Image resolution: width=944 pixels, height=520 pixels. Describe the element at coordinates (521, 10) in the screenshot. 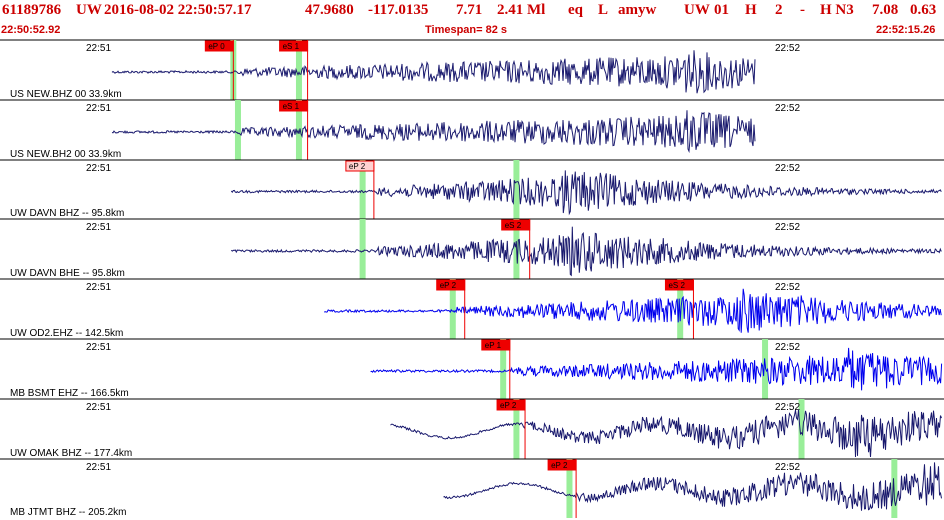

I see `event-magnitude: 2.41 Ml` at that location.